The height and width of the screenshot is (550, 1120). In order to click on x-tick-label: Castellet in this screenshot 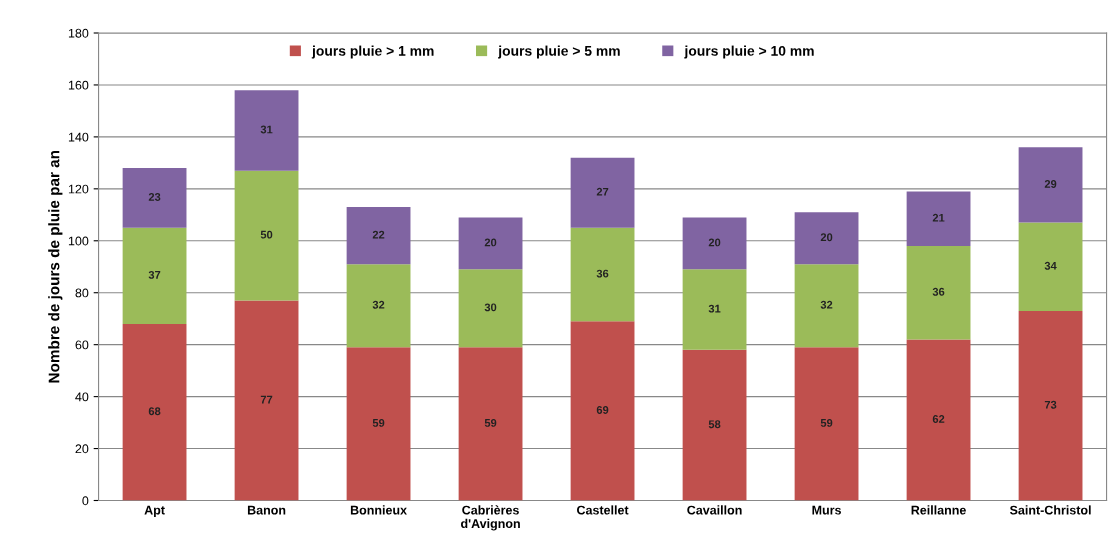, I will do `click(603, 510)`.